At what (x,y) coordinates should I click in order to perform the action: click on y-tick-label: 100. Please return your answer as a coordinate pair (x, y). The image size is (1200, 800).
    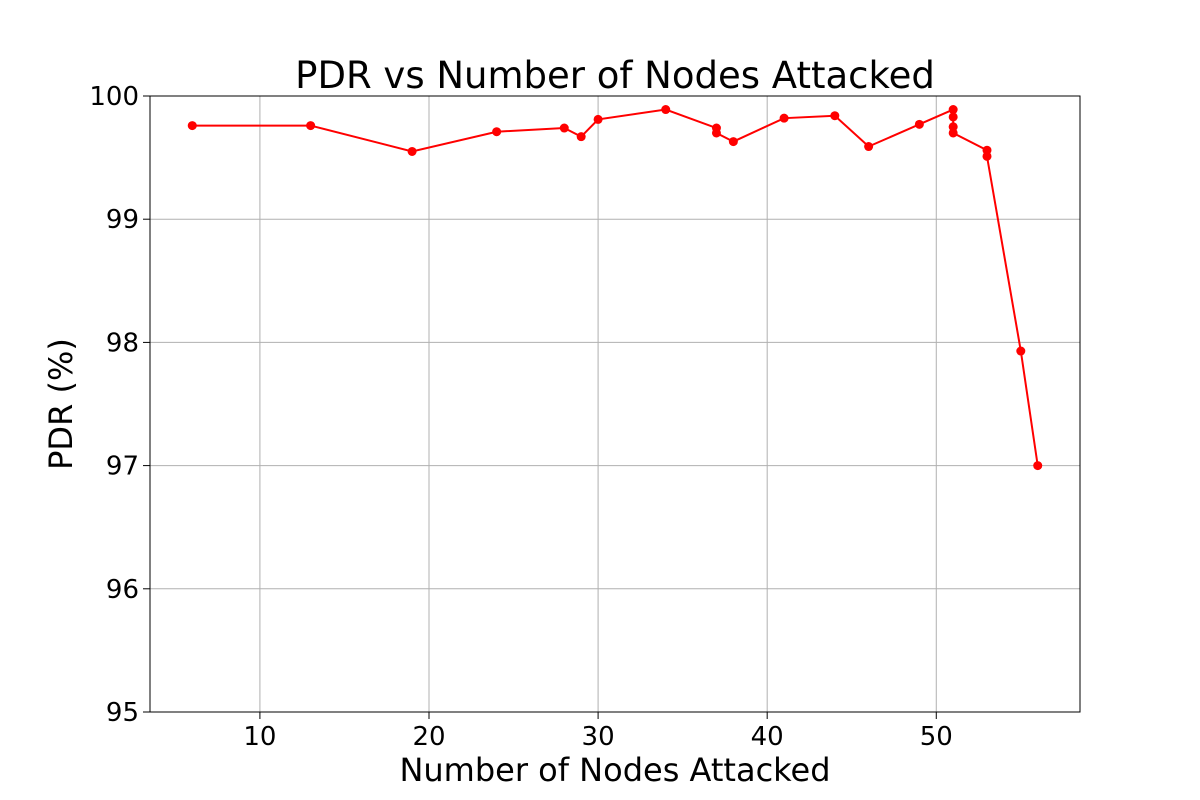
    Looking at the image, I should click on (114, 97).